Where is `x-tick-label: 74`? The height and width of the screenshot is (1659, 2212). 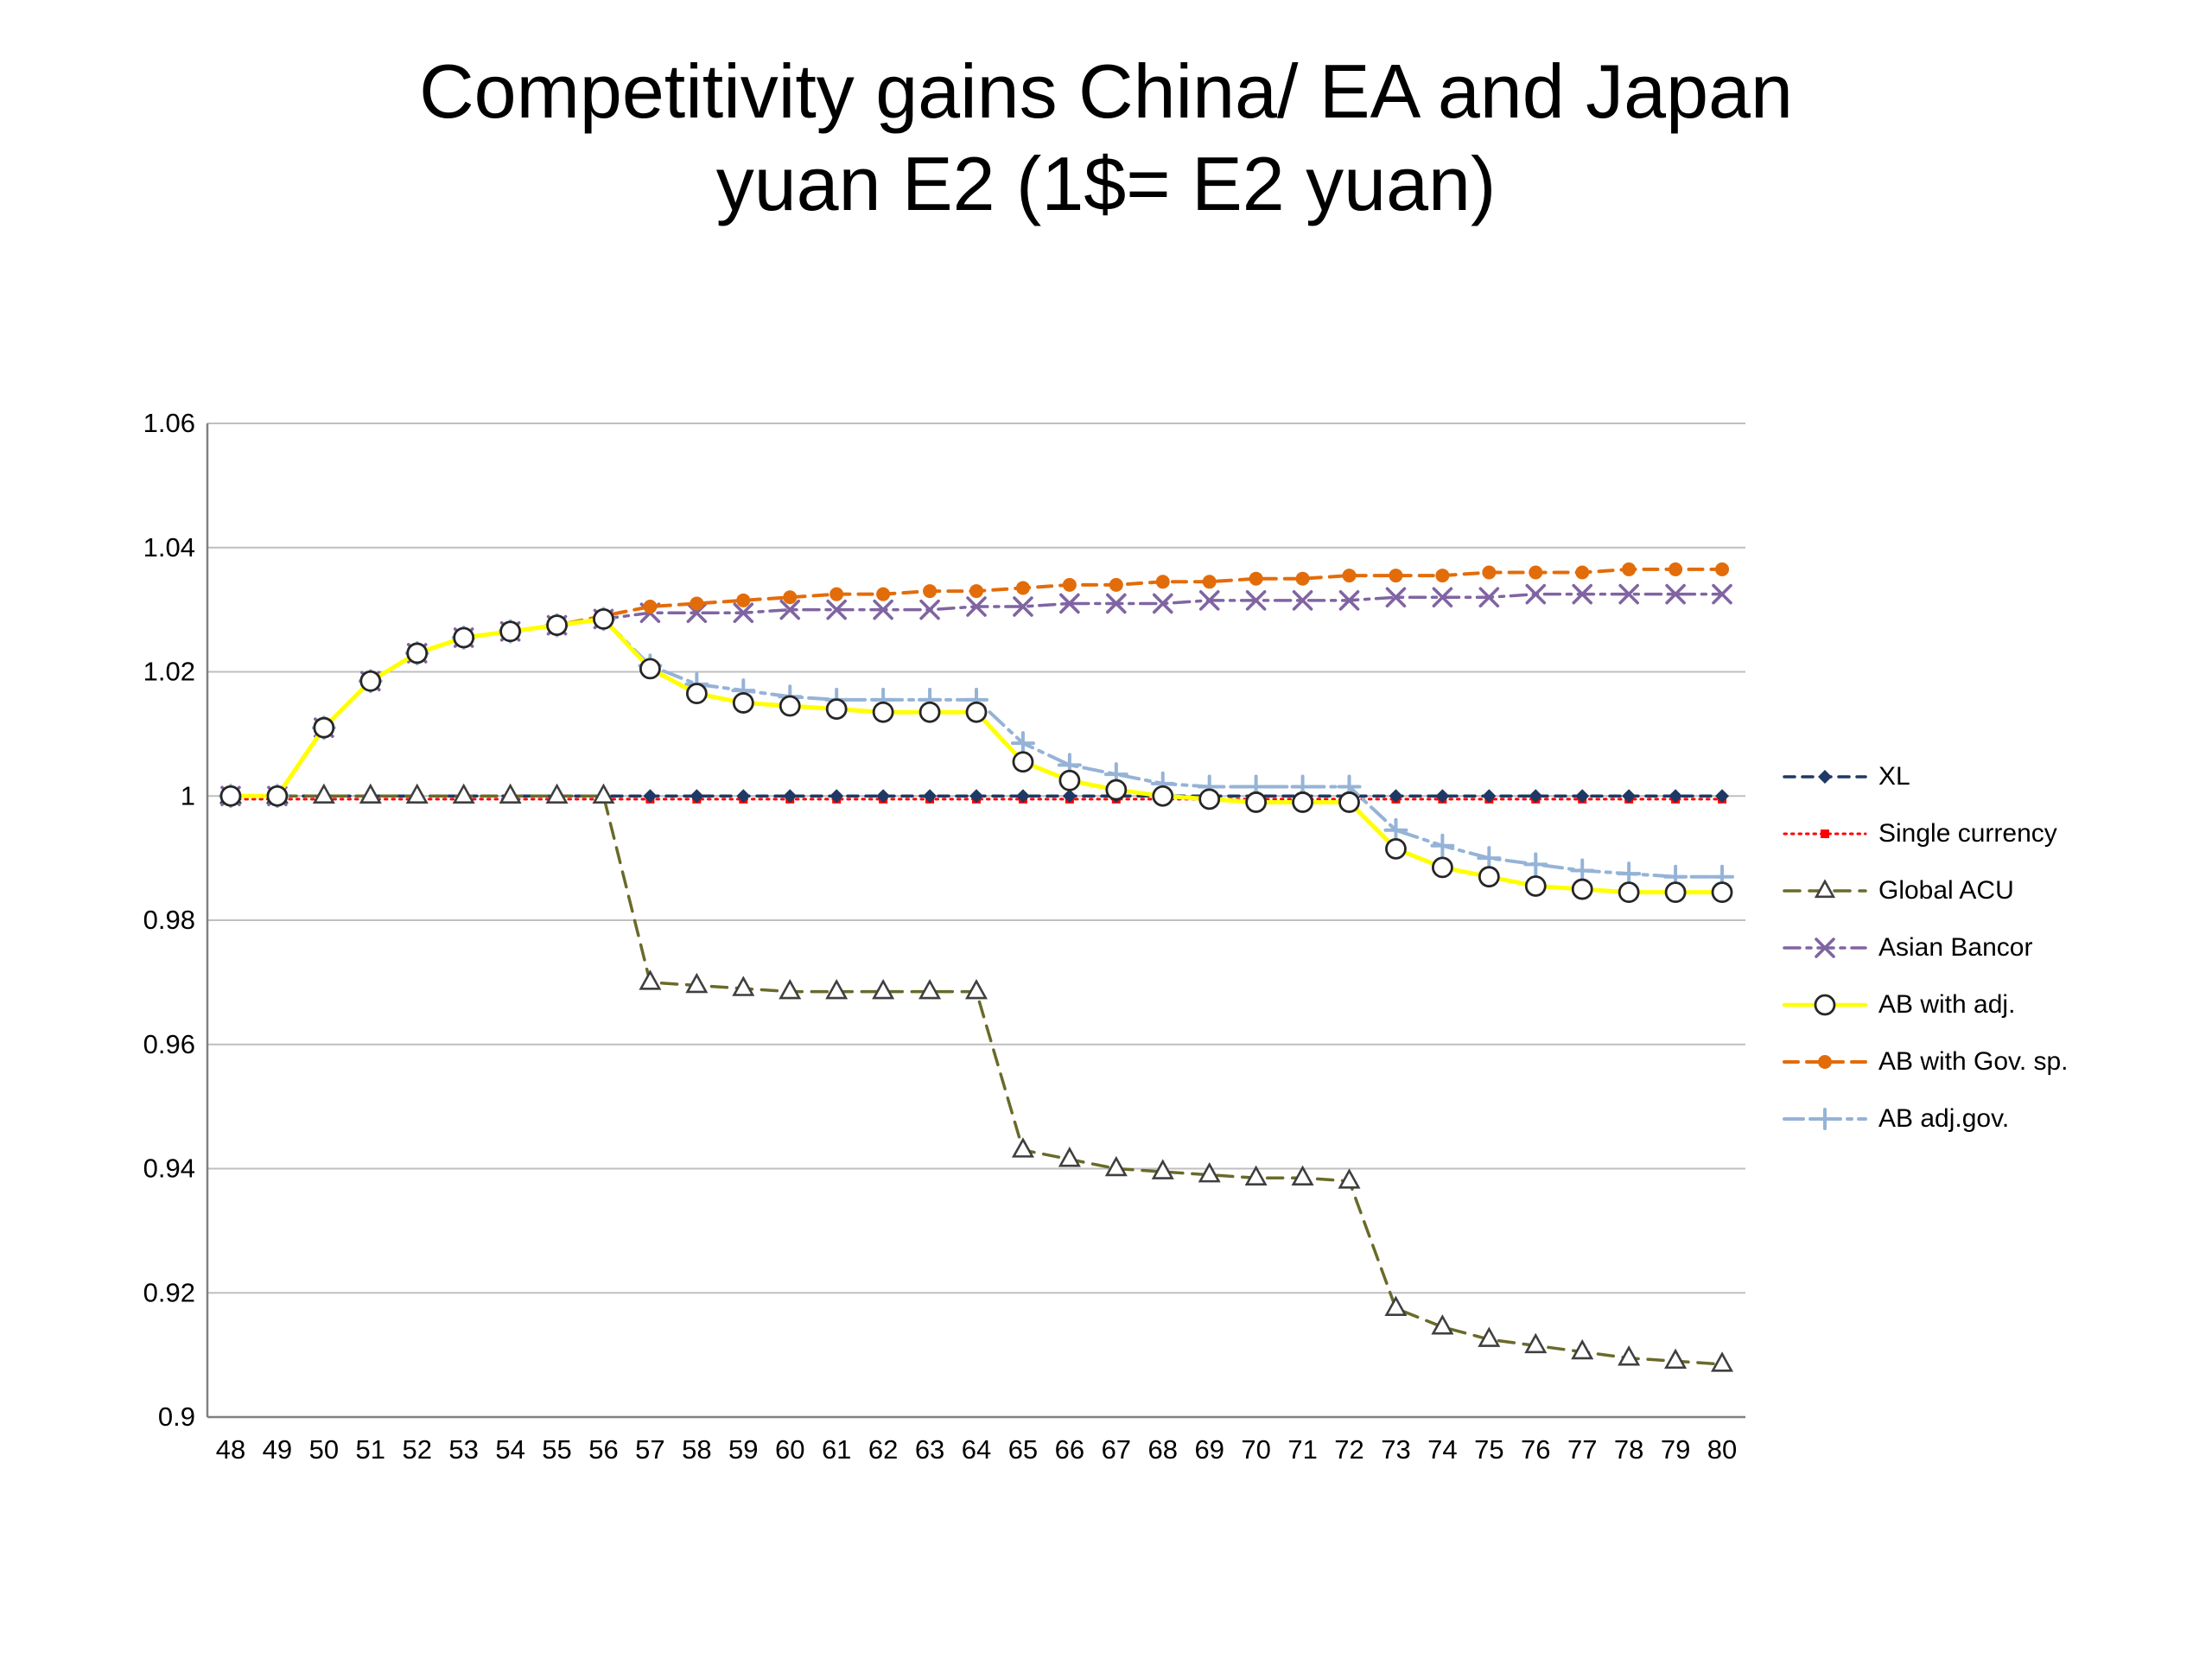
x-tick-label: 74 is located at coordinates (1442, 1449).